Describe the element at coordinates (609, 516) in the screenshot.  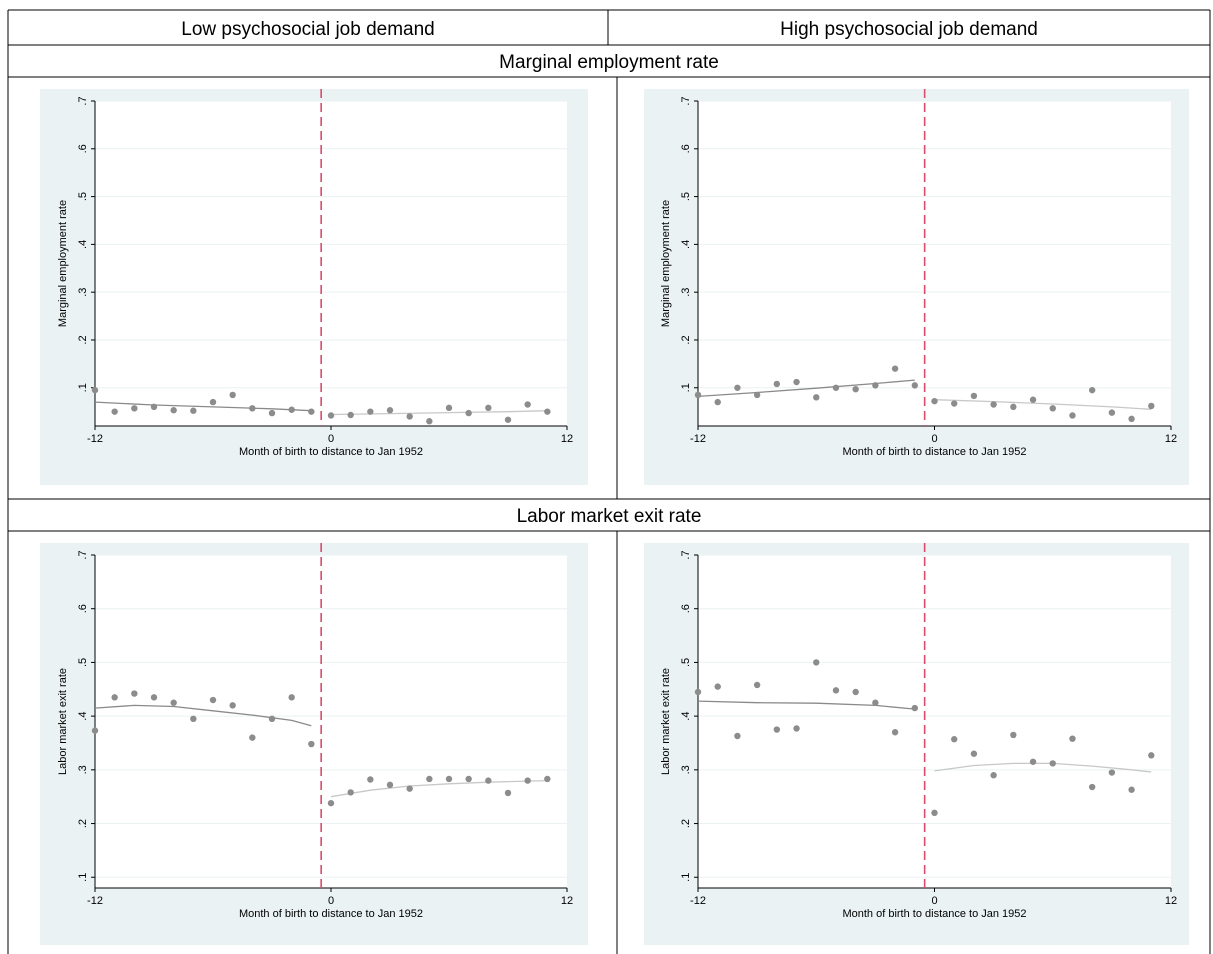
I see `row-header-exit: Labor market exit rate` at that location.